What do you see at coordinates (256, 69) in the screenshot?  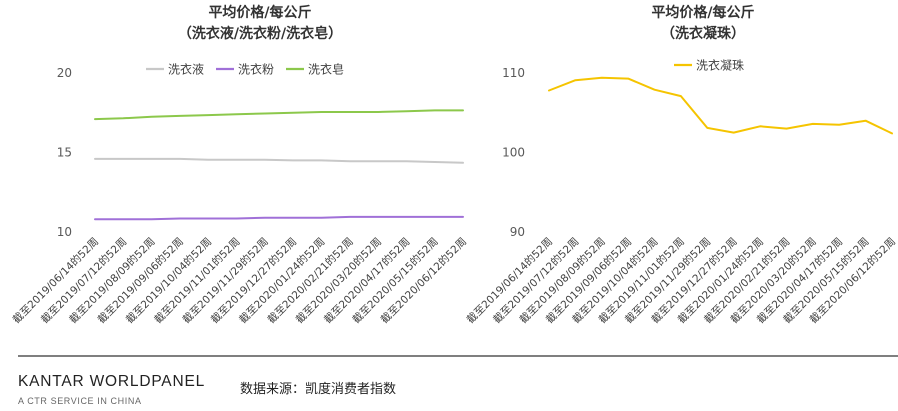 I see `legend-label: 洗衣粉` at bounding box center [256, 69].